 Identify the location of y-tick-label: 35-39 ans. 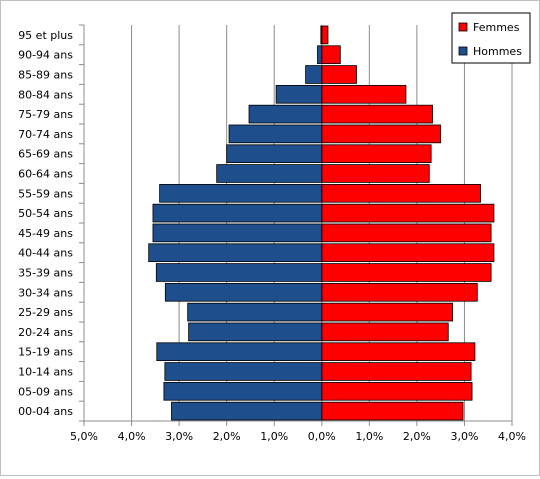
(45, 273).